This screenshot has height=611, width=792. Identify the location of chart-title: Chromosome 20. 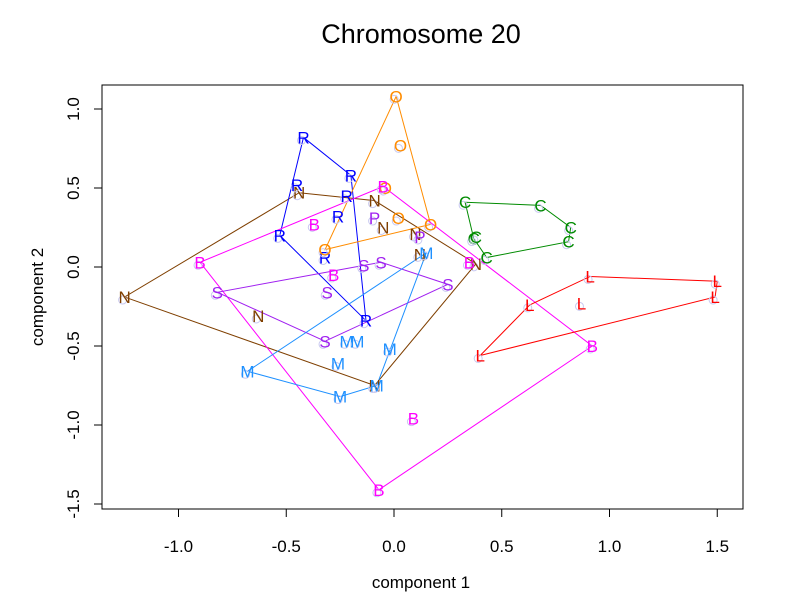
(421, 34).